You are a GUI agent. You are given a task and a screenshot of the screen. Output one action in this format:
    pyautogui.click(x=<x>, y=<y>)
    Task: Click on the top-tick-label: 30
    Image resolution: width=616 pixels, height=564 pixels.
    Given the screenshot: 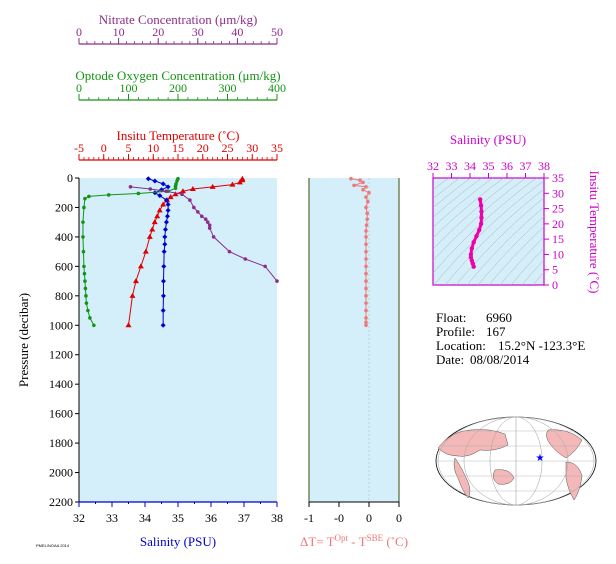 What is the action you would take?
    pyautogui.click(x=252, y=148)
    